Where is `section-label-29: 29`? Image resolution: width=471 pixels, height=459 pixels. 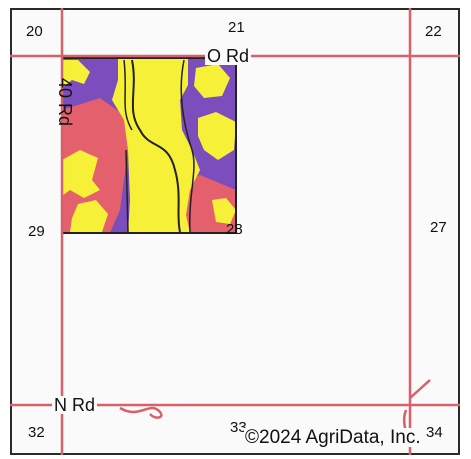 section-label-29: 29 is located at coordinates (36, 231).